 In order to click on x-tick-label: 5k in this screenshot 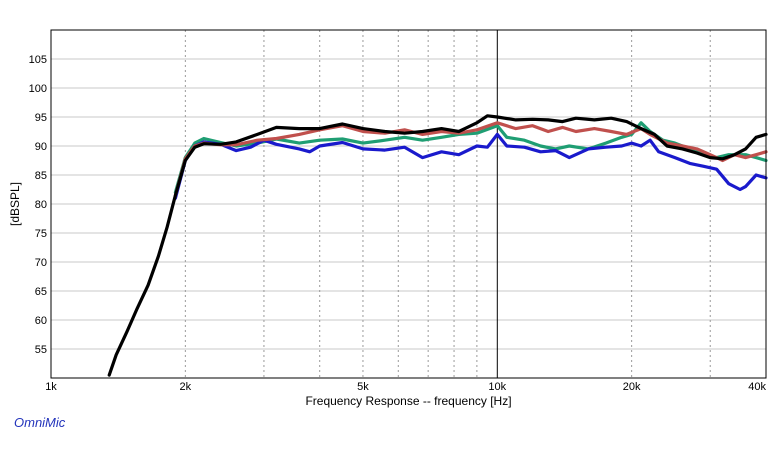, I will do `click(363, 387)`.